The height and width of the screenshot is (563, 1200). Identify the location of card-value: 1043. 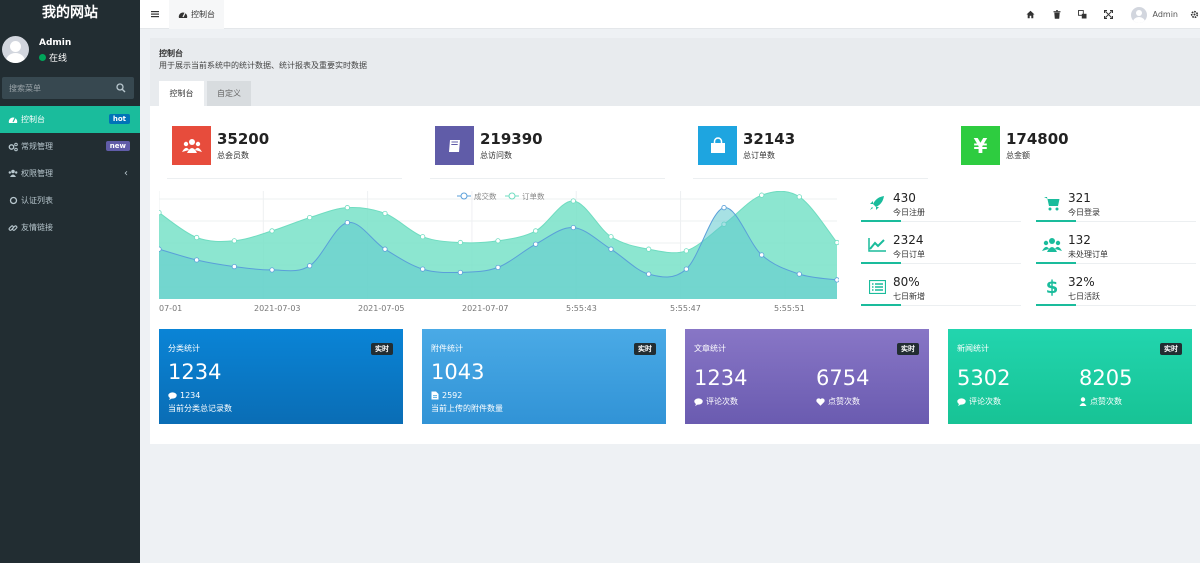
(458, 372).